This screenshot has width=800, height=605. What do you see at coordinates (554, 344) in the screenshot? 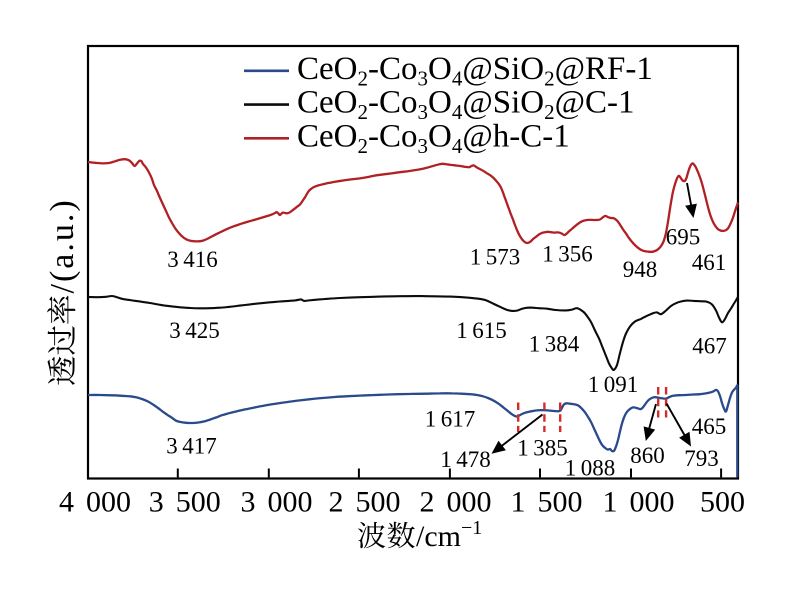
I see `svg-text: 1 384` at bounding box center [554, 344].